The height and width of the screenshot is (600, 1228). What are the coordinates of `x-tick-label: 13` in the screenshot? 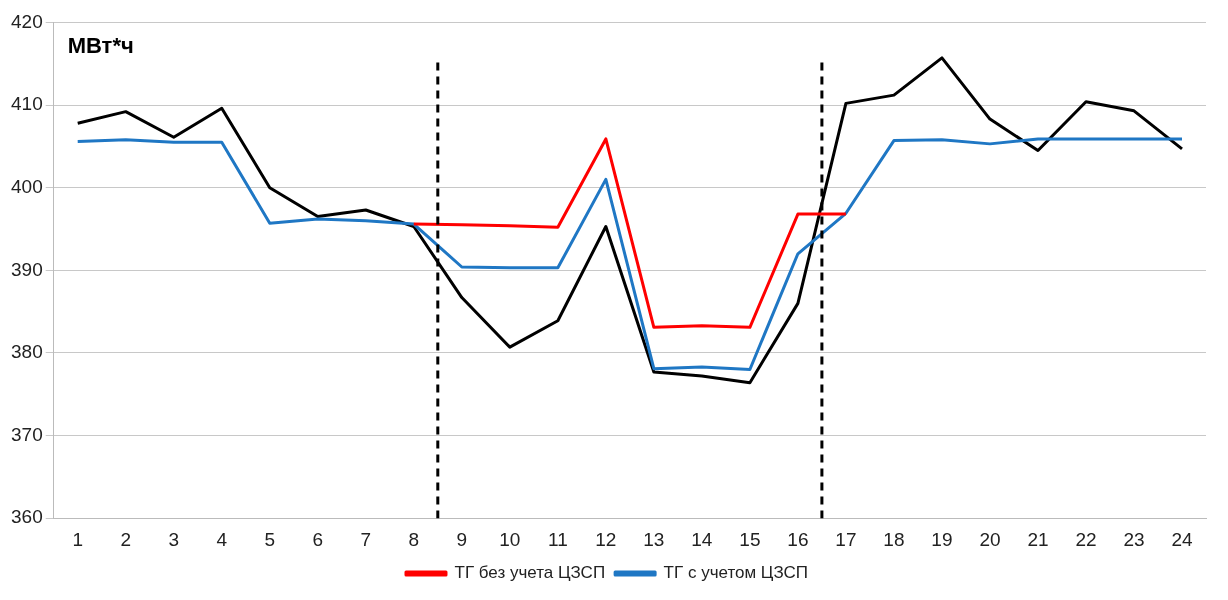 It's located at (654, 539).